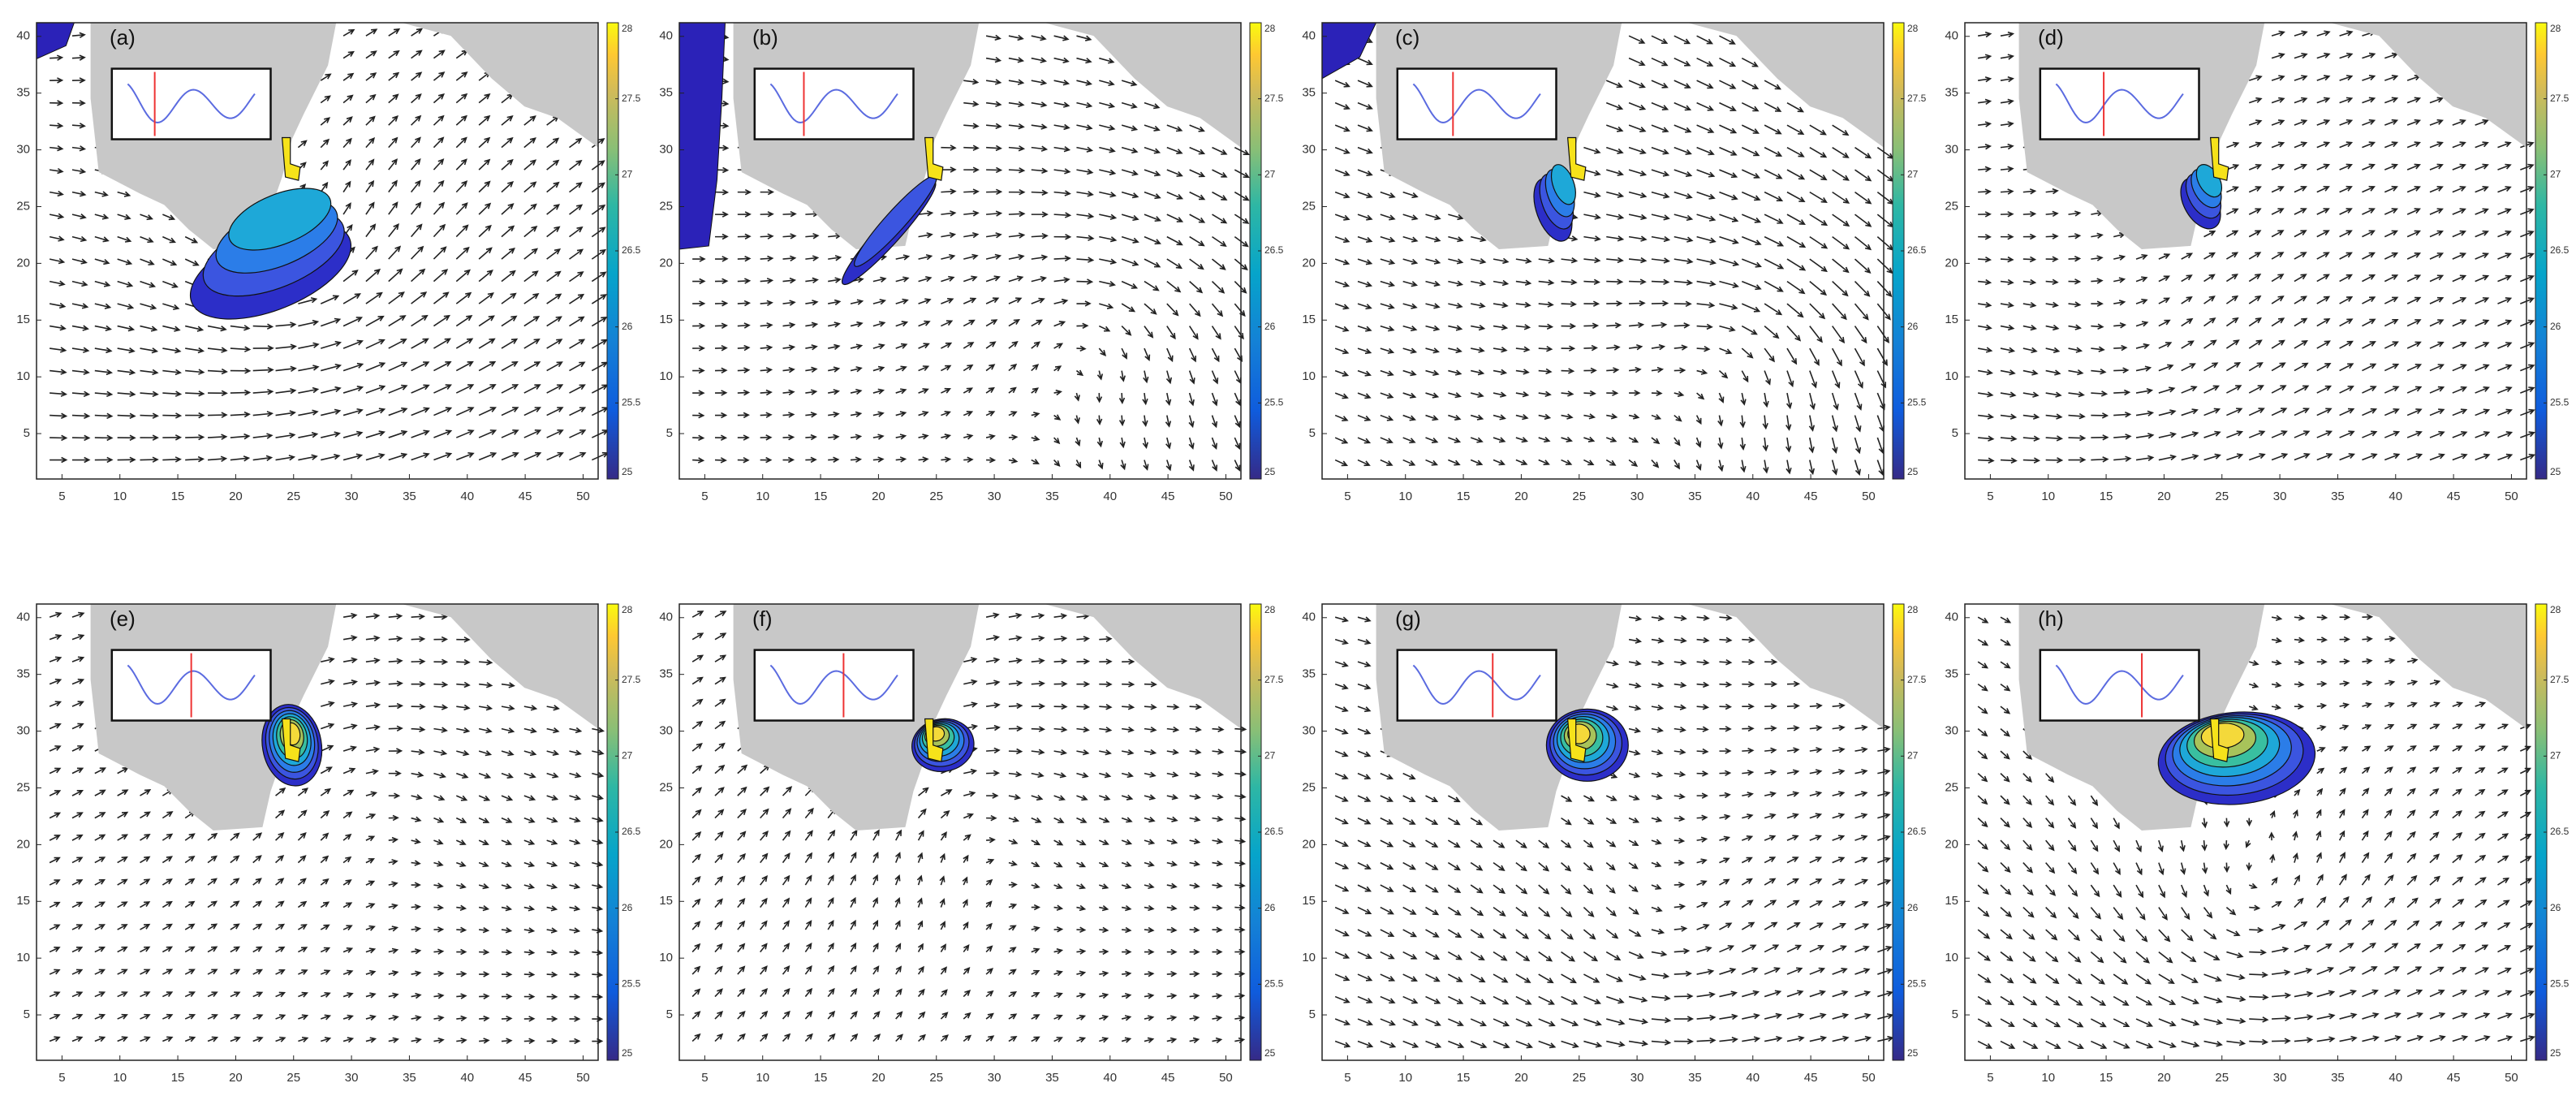 Image resolution: width=2576 pixels, height=1096 pixels. What do you see at coordinates (705, 496) in the screenshot?
I see `x-tick-label: 5` at bounding box center [705, 496].